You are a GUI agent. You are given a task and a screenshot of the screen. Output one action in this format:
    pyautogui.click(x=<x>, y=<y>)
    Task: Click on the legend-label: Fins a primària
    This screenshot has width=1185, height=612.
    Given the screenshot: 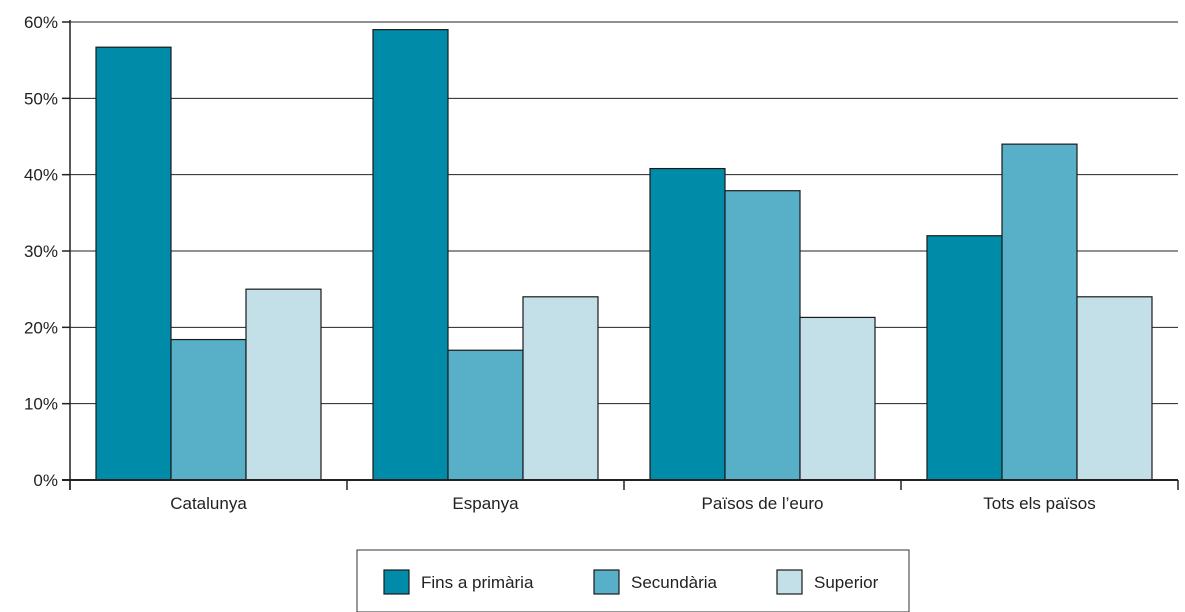 What is the action you would take?
    pyautogui.click(x=477, y=582)
    